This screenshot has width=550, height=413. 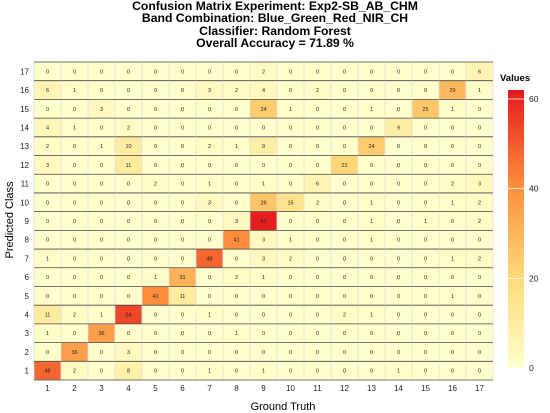 What do you see at coordinates (344, 388) in the screenshot?
I see `x-tick-label: 12` at bounding box center [344, 388].